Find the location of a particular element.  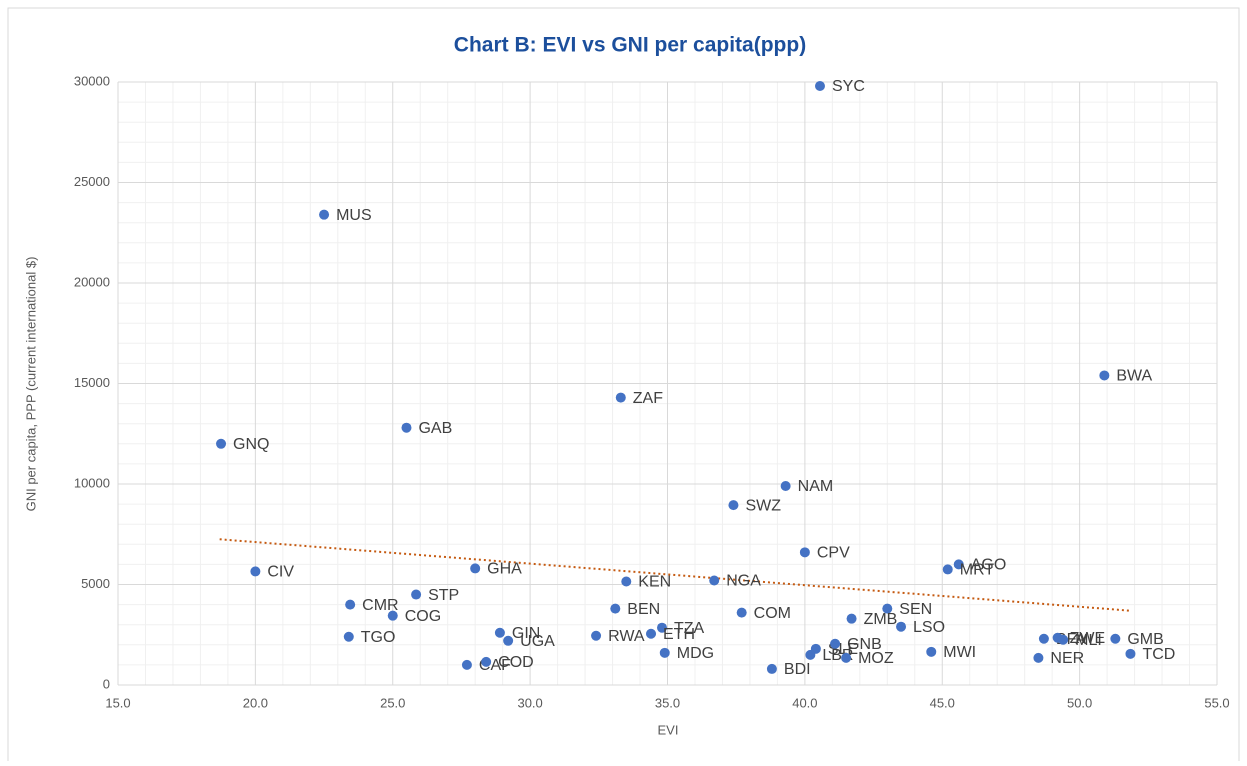

point-label: GNB is located at coordinates (864, 644).